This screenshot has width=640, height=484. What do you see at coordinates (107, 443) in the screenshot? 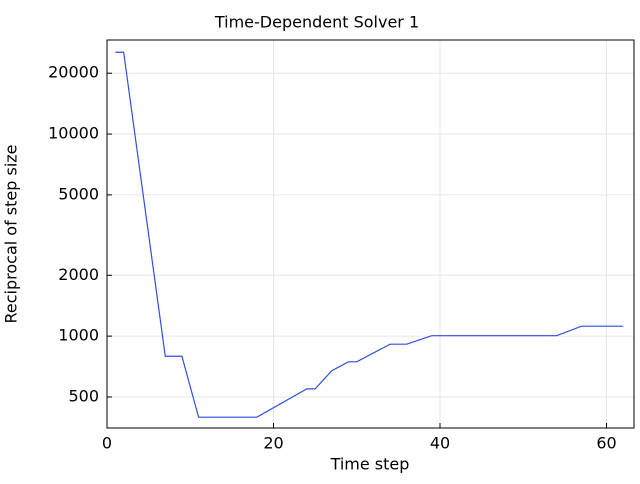
I see `x-tick-label: 0` at bounding box center [107, 443].